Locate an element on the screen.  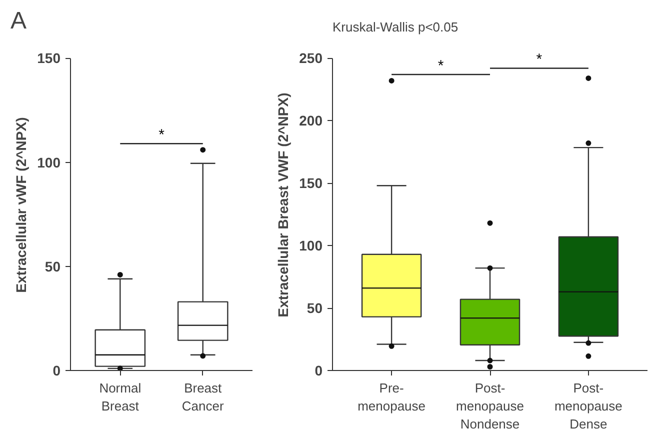
x-tick-label: Normal Breast is located at coordinates (120, 397).